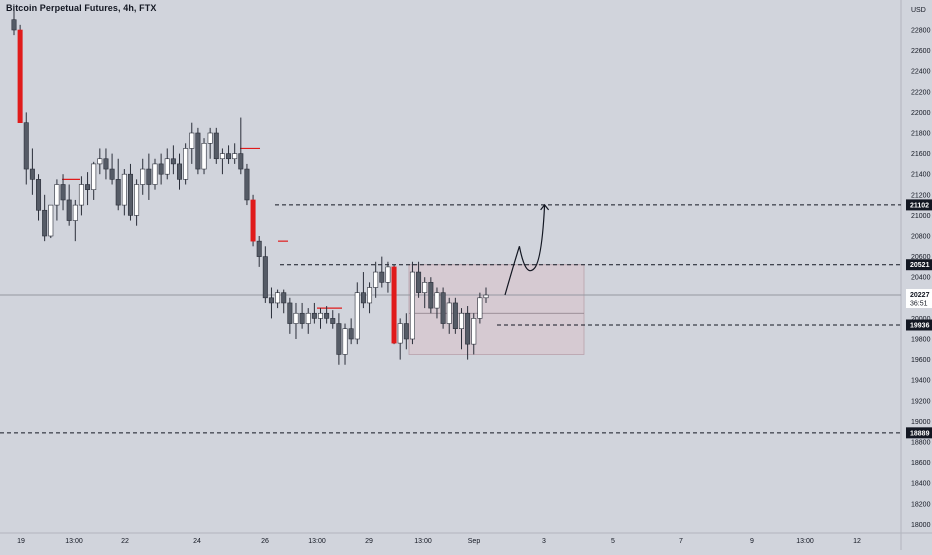 Image resolution: width=932 pixels, height=555 pixels. Describe the element at coordinates (752, 541) in the screenshot. I see `time-tick-label: 9` at that location.